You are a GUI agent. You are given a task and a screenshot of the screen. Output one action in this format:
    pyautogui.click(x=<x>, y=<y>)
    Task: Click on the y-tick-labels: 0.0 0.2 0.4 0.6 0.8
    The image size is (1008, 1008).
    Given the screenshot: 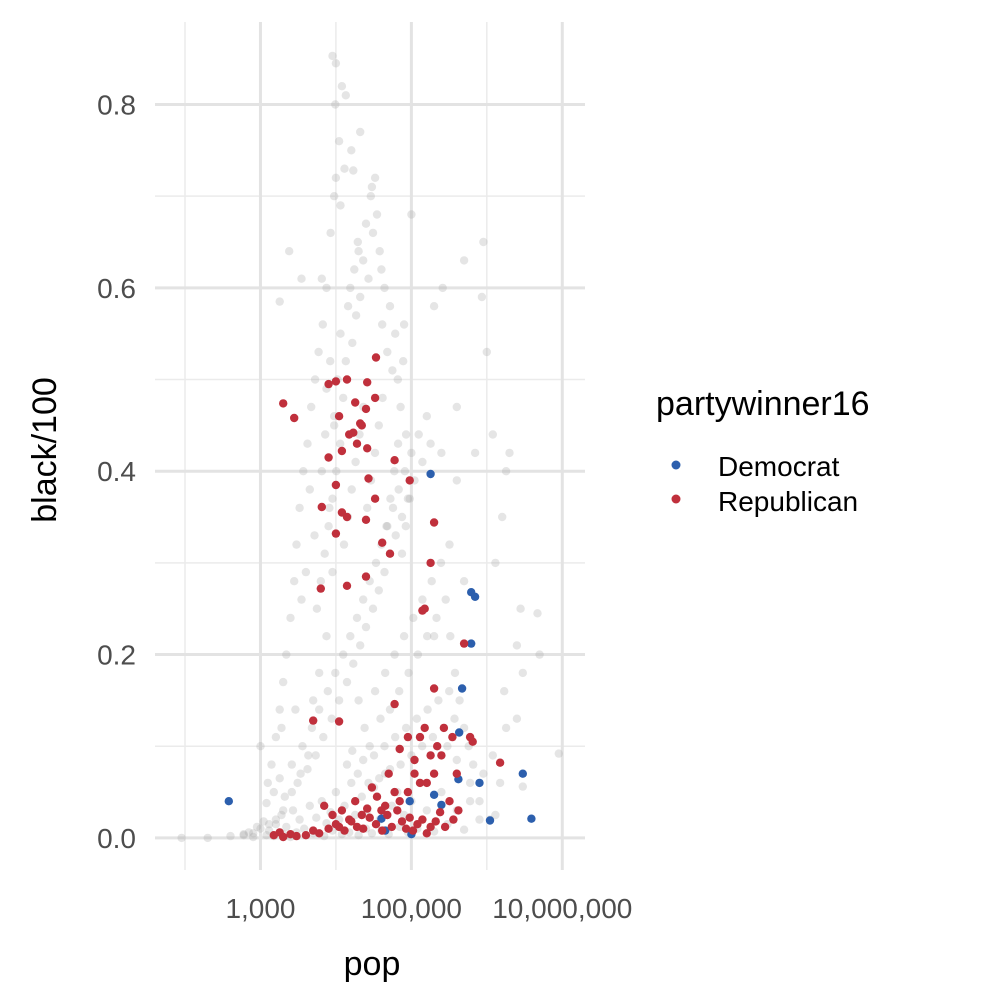 What is the action you would take?
    pyautogui.click(x=116, y=472)
    